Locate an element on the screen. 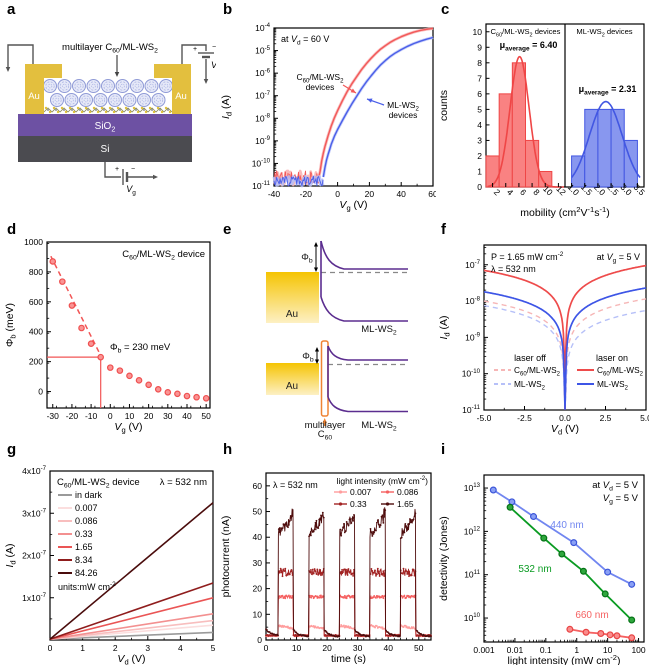 This screenshot has height=665, width=649. svg-text: -30 is located at coordinates (53, 416).